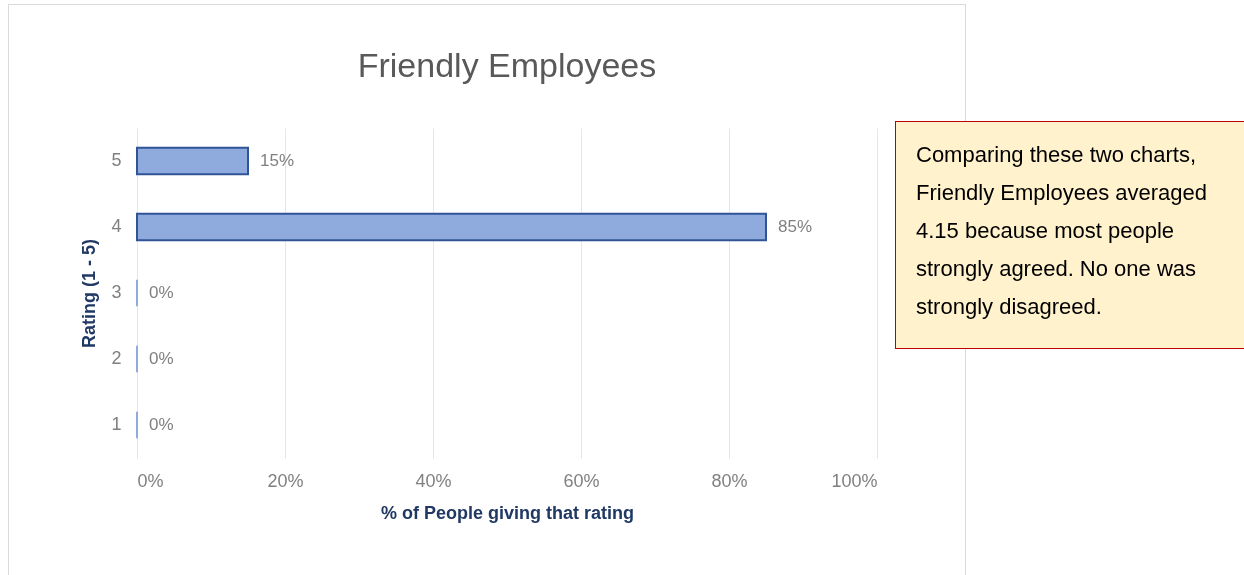  Describe the element at coordinates (116, 292) in the screenshot. I see `y-tick-label: 3` at that location.